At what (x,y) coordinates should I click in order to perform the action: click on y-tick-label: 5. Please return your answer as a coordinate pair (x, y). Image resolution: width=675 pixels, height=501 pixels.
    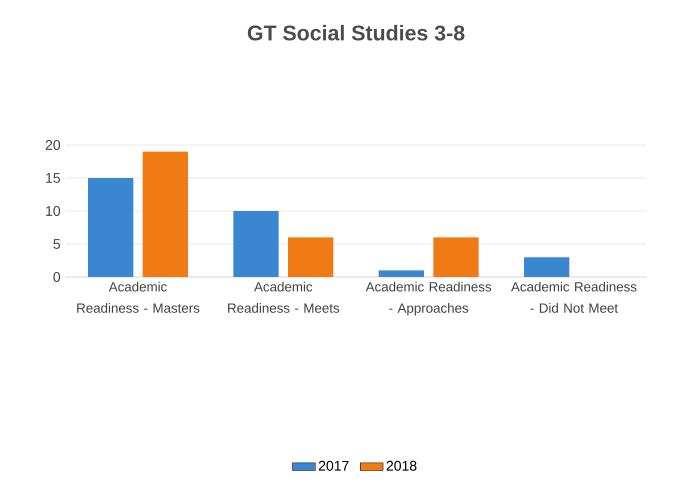
    Looking at the image, I should click on (56, 244).